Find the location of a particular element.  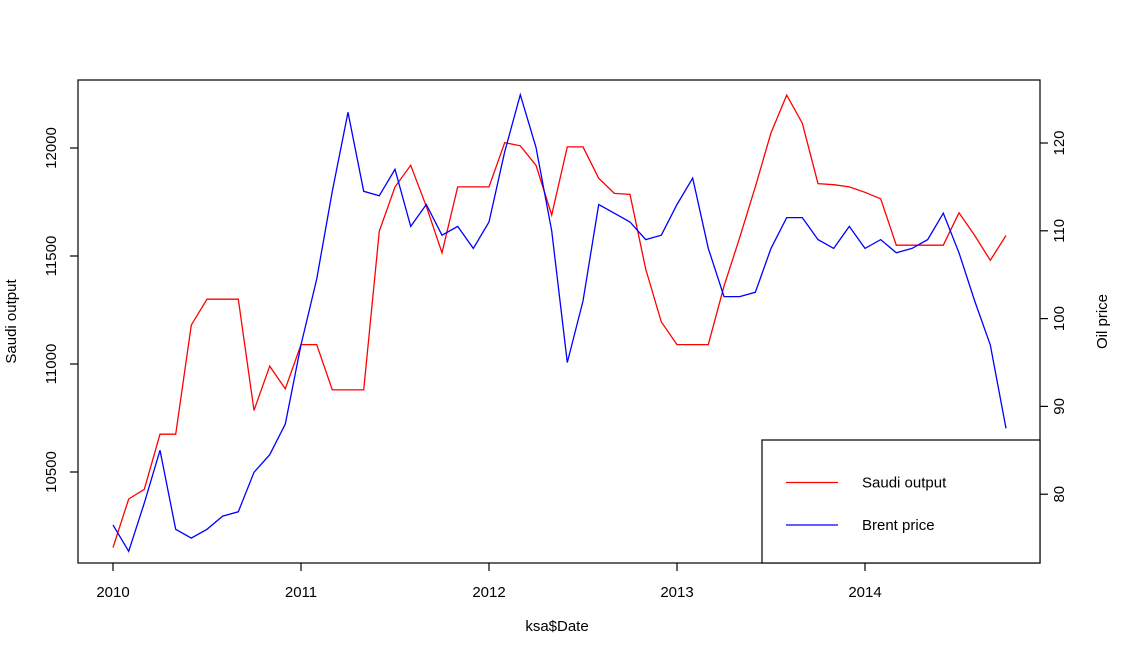

legend-label-brent-price: Brent price is located at coordinates (898, 525).